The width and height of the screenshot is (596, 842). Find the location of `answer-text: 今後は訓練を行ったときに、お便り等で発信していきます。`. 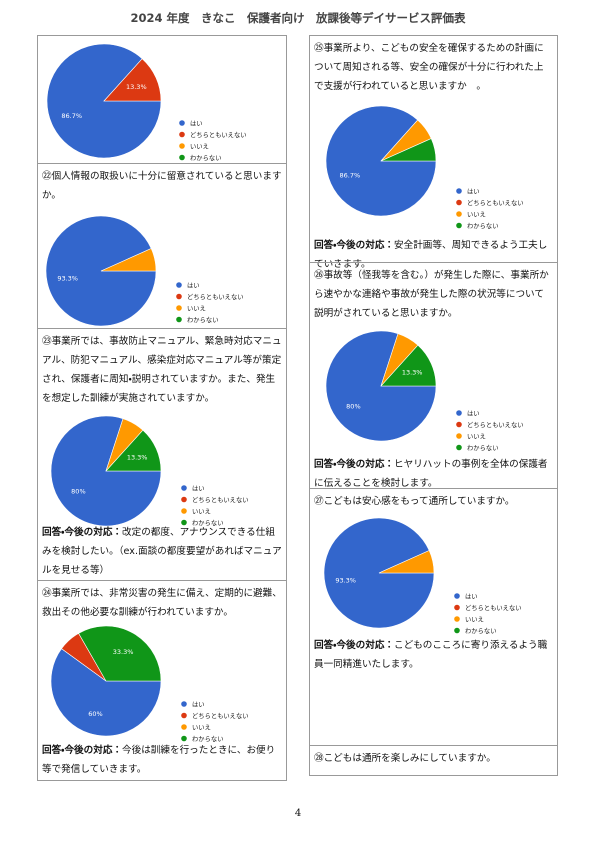

answer-text: 今後は訓練を行ったときに、お便り等で発信していきます。 is located at coordinates (159, 760).